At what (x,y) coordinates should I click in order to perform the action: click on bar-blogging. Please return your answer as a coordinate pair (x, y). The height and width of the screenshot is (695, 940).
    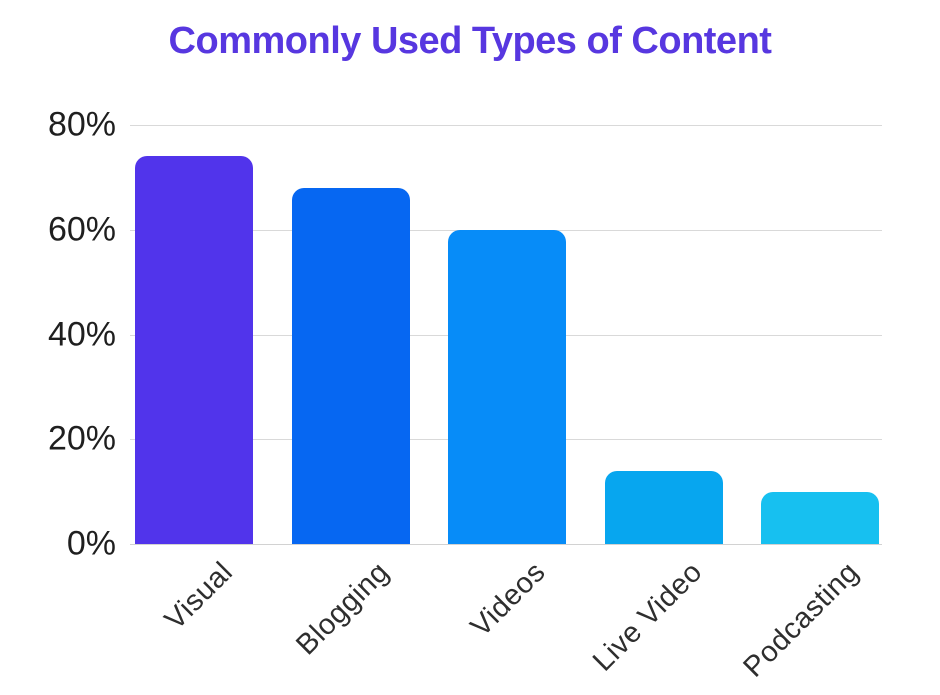
    Looking at the image, I should click on (350, 365).